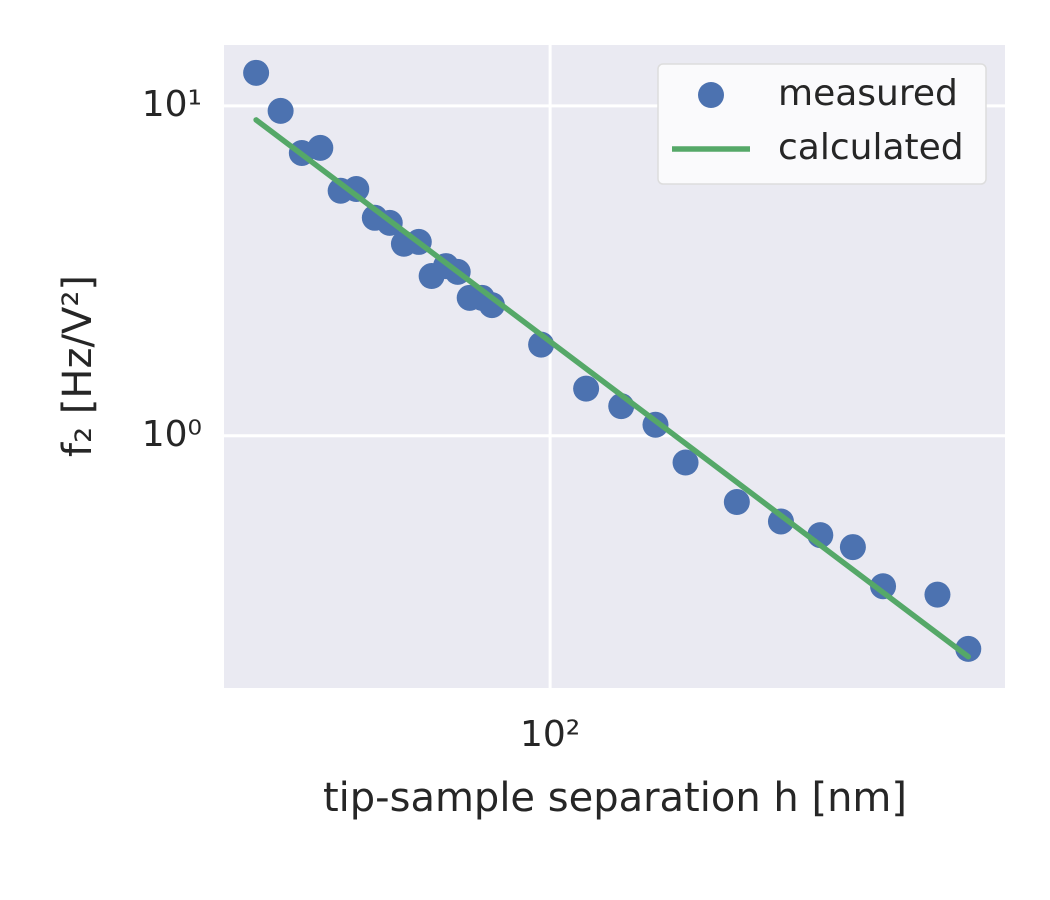  What do you see at coordinates (172, 104) in the screenshot?
I see `y-tick-label: 10¹` at bounding box center [172, 104].